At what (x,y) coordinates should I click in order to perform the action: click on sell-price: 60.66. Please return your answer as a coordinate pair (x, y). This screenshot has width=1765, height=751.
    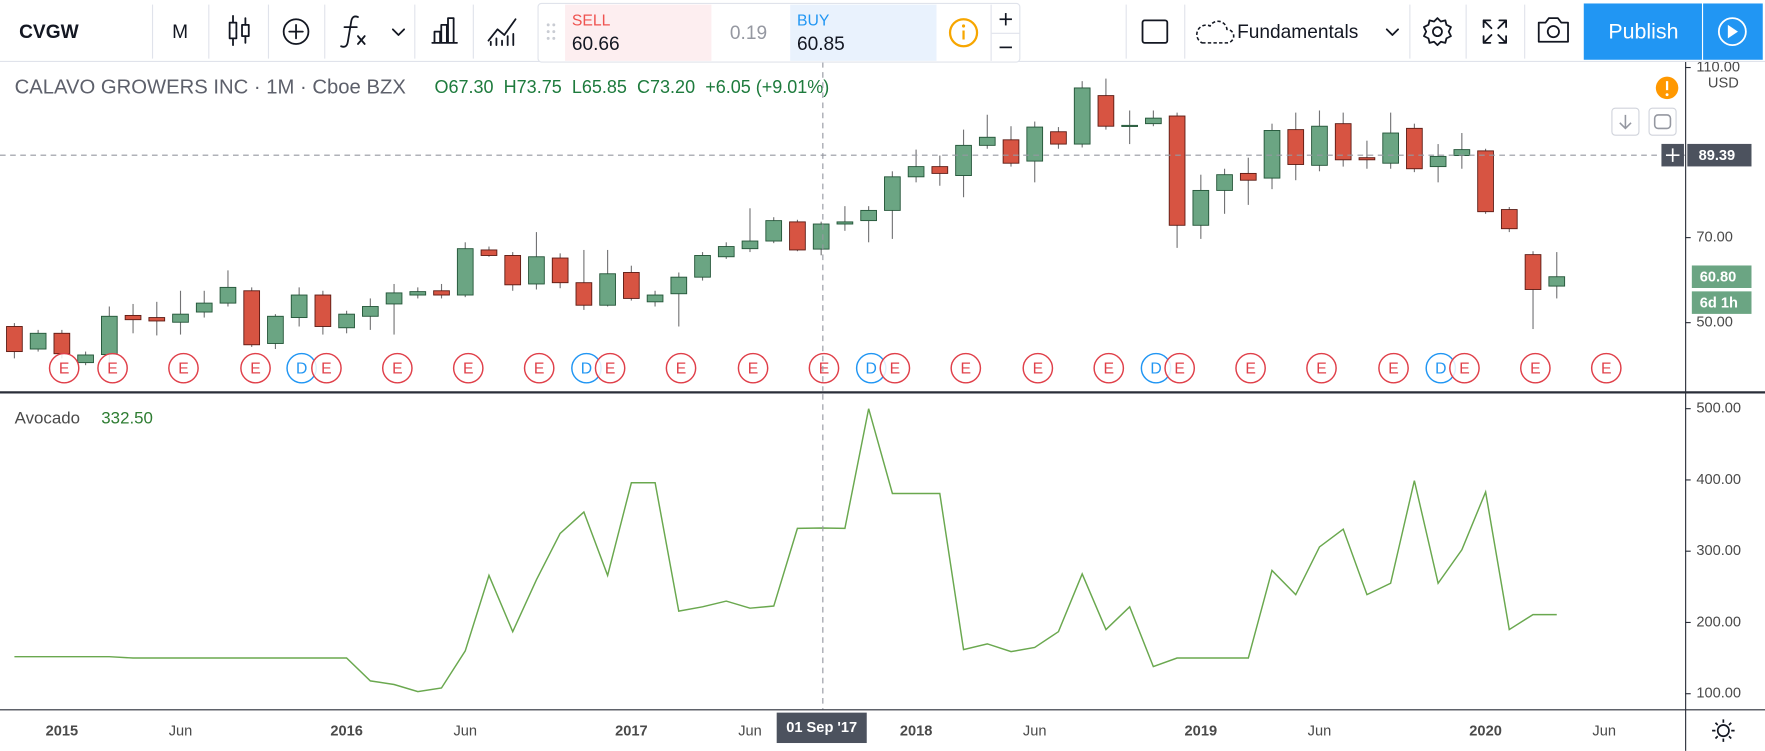
    Looking at the image, I should click on (596, 44).